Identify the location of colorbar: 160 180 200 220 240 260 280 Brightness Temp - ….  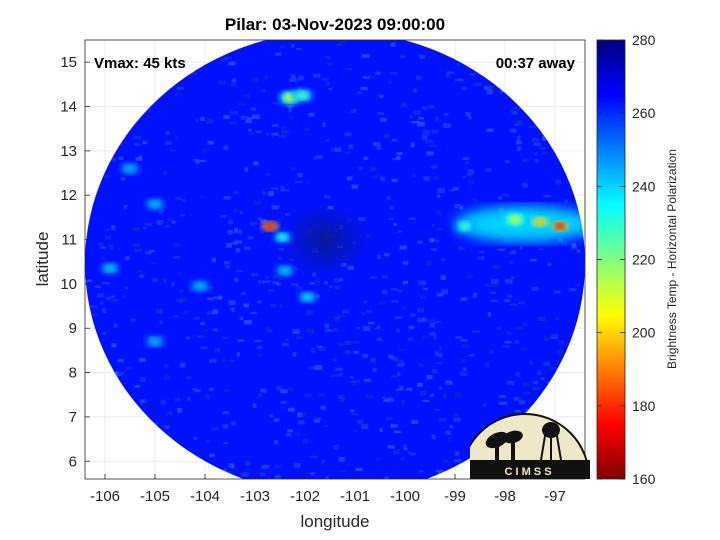
(637, 259).